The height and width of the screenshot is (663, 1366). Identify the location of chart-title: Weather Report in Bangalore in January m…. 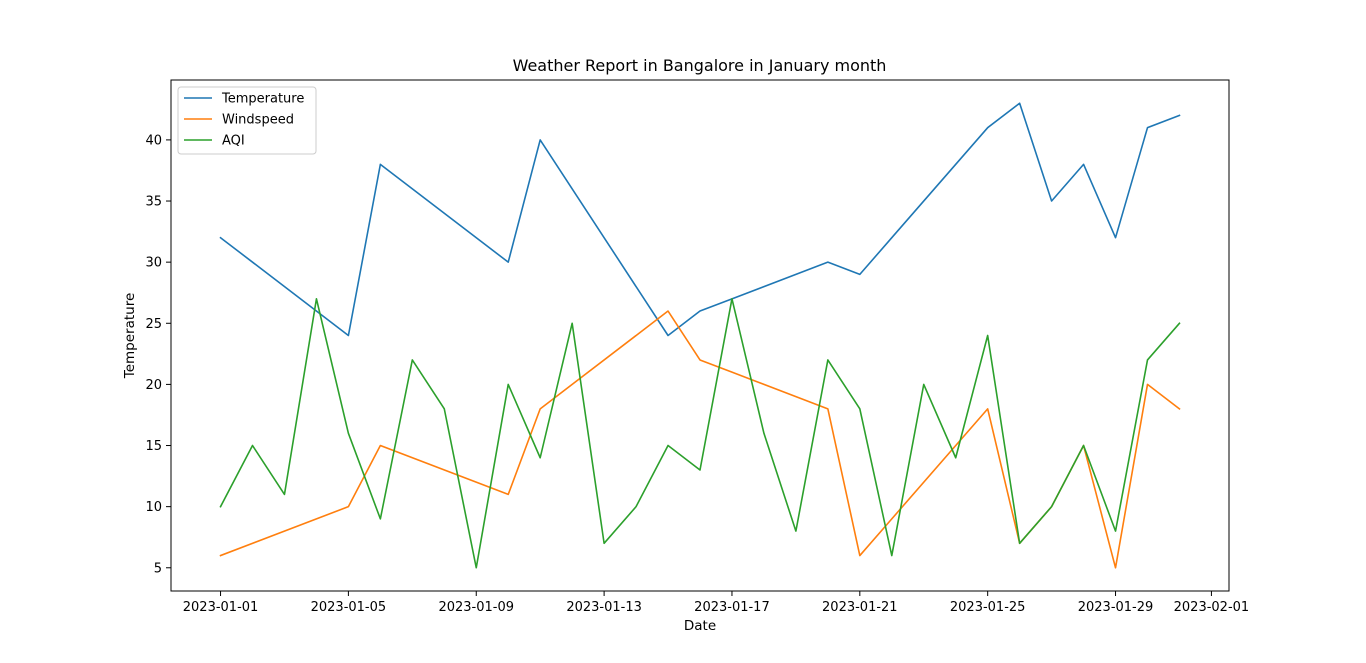
(700, 65).